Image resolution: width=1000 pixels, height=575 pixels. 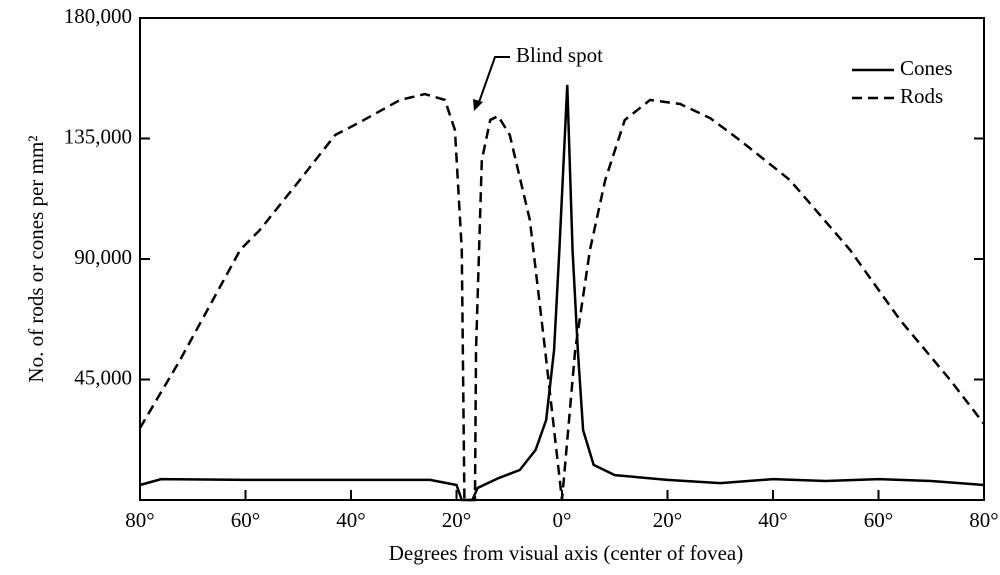 I want to click on legend-label: Cones, so click(x=926, y=68).